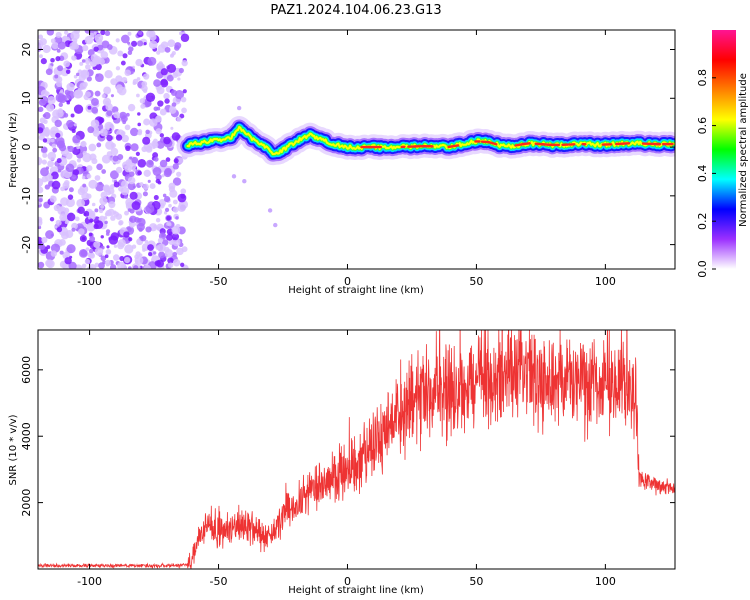  I want to click on snr-y-tick-label: 2000, so click(26, 503).